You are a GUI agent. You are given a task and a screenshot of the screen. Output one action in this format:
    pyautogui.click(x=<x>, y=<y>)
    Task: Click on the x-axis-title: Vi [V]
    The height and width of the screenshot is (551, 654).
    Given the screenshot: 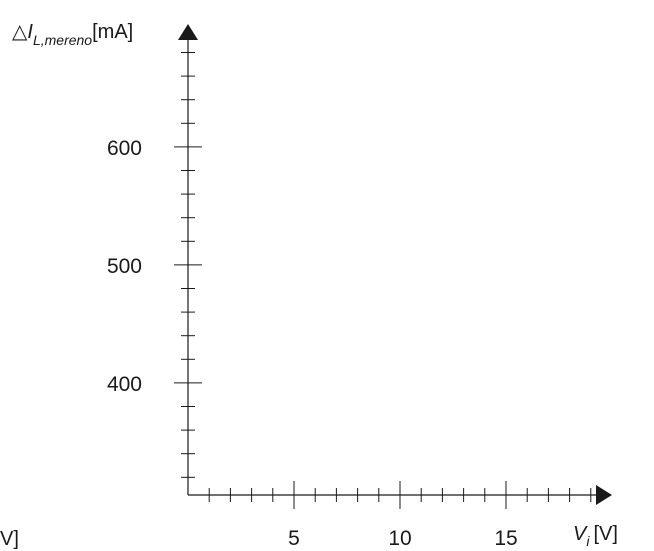 What is the action you would take?
    pyautogui.click(x=595, y=536)
    